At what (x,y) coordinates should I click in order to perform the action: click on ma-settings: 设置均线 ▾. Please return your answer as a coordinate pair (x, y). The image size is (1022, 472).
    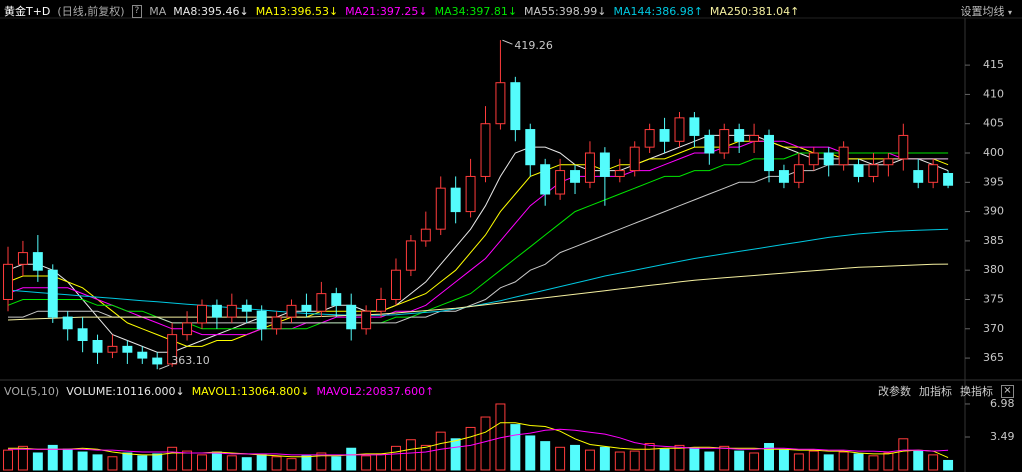
    Looking at the image, I should click on (986, 11).